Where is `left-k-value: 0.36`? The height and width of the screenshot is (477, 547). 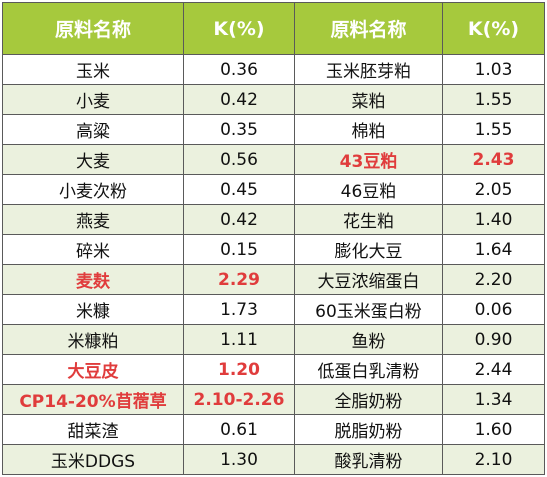
left-k-value: 0.36 is located at coordinates (239, 69).